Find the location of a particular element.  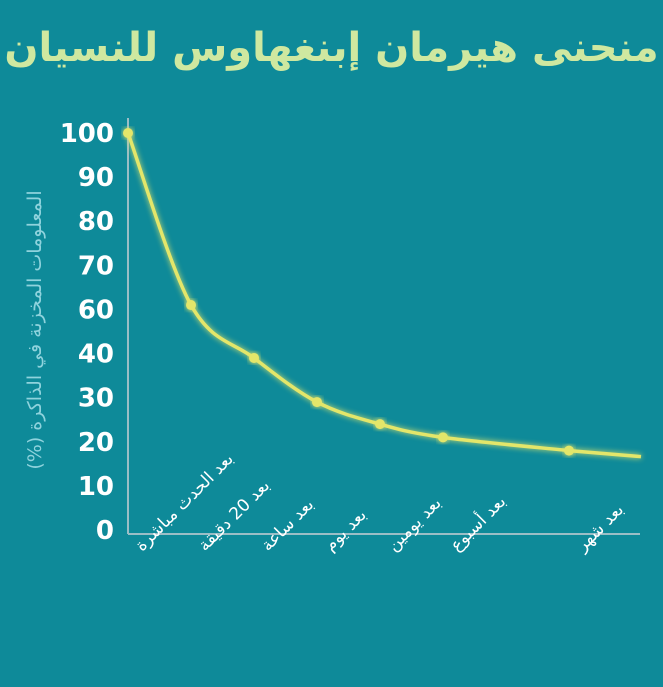

x-tick-label: بعد يوم is located at coordinates (345, 530).